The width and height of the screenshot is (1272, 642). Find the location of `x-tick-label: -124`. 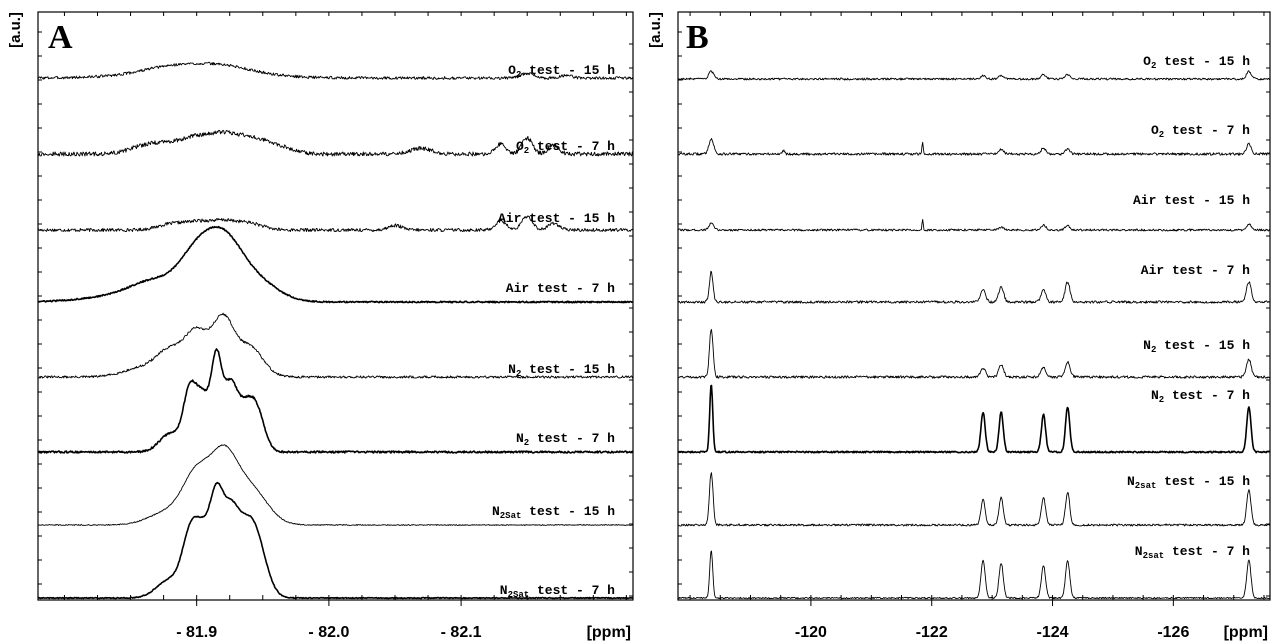

x-tick-label: -124 is located at coordinates (1053, 632).